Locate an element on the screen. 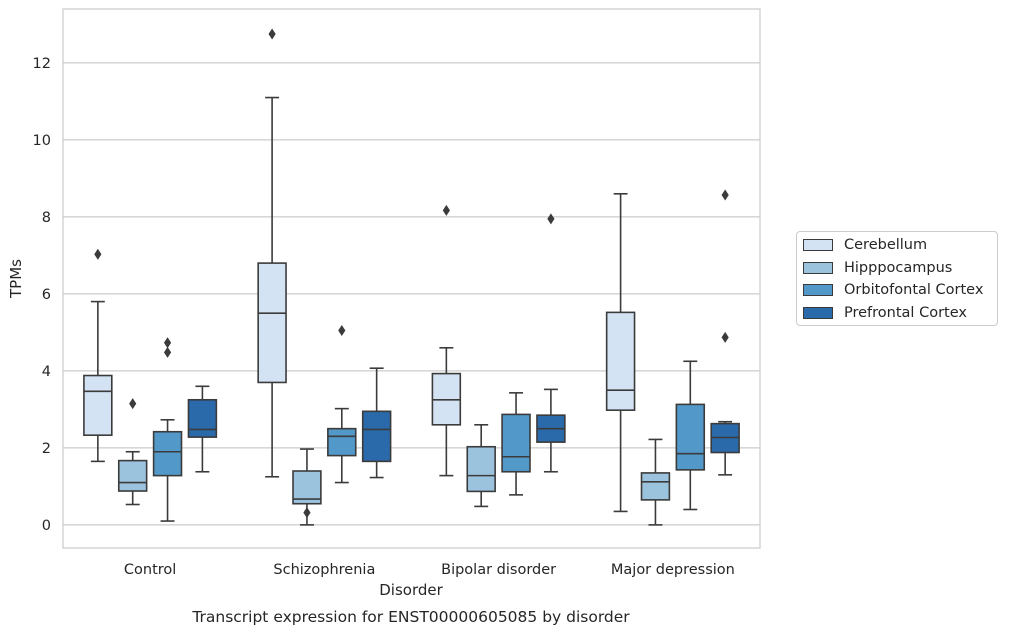 This screenshot has height=634, width=1009. legend-swatch-prefrontal is located at coordinates (818, 312).